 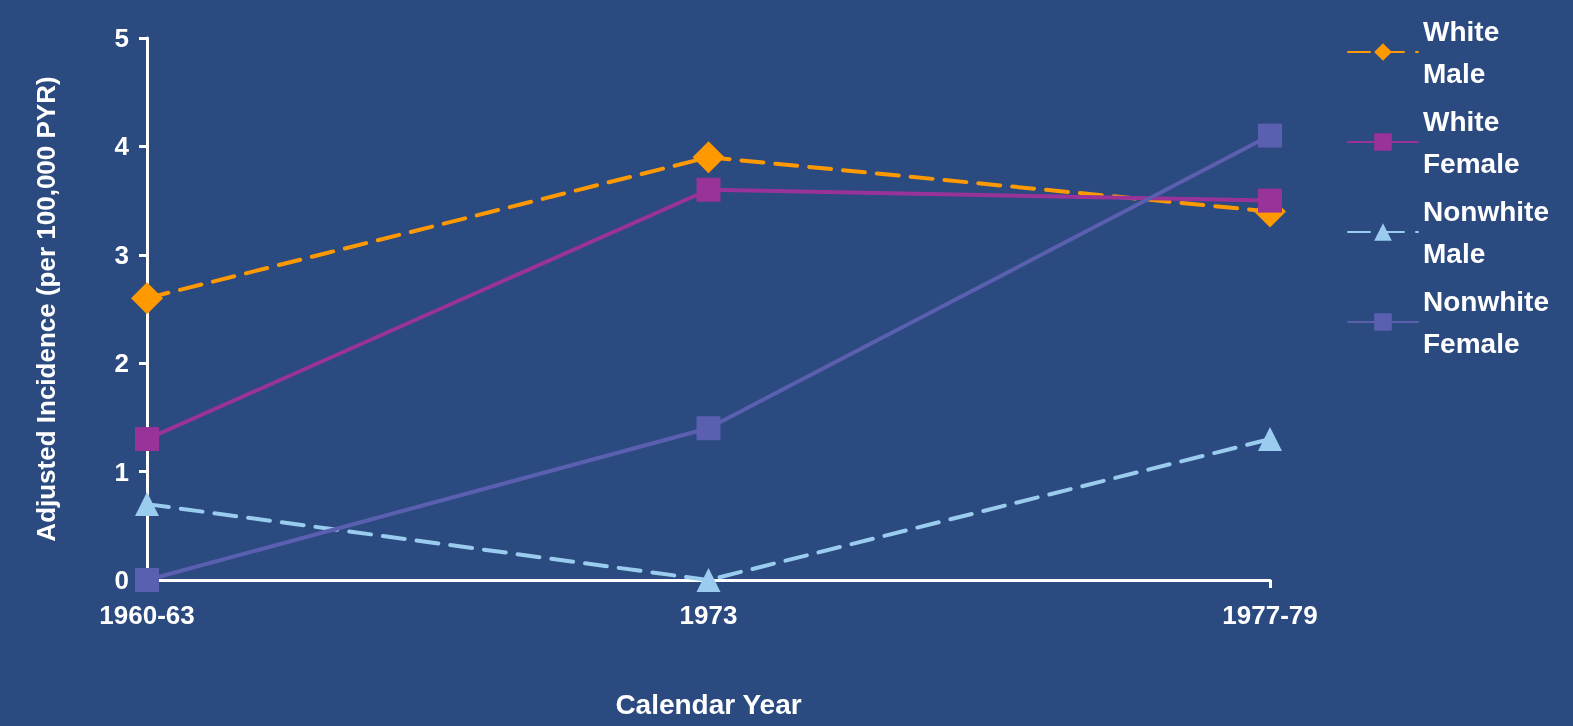 I want to click on x-tick-label: 1977-79, so click(x=1270, y=615).